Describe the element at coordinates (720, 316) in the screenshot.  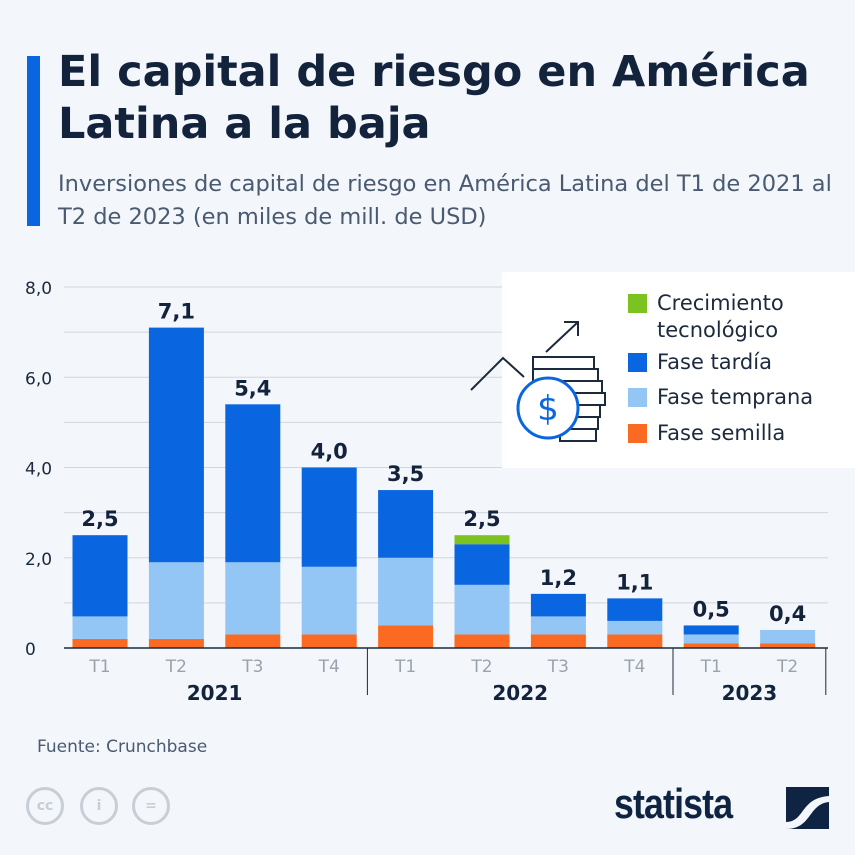
I see `legend-label: Crecimiento tecnológico` at that location.